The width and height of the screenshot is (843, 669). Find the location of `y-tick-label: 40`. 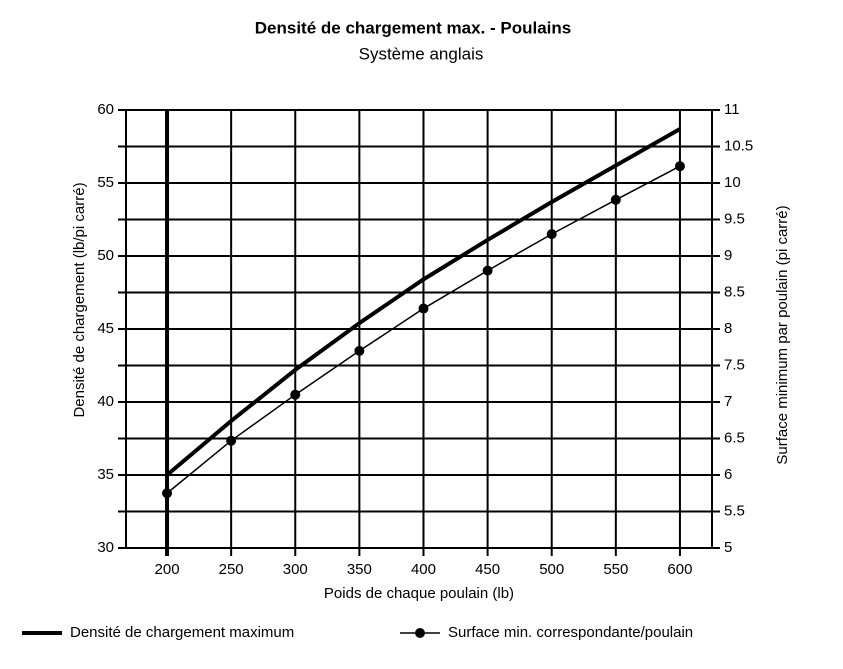

y-tick-label: 40 is located at coordinates (105, 401).